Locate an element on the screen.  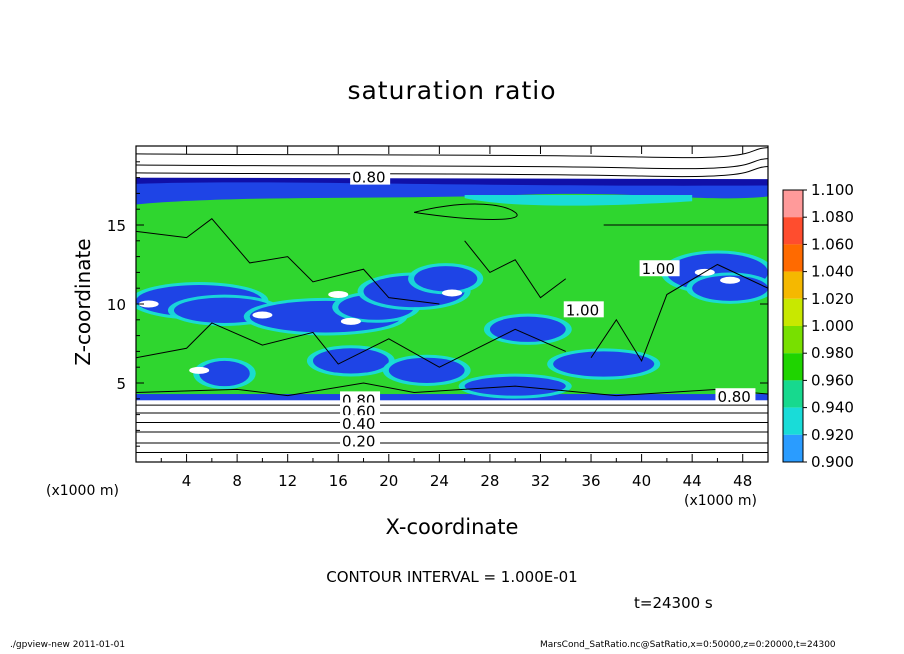
cloud-base-band is located at coordinates (452, 397).